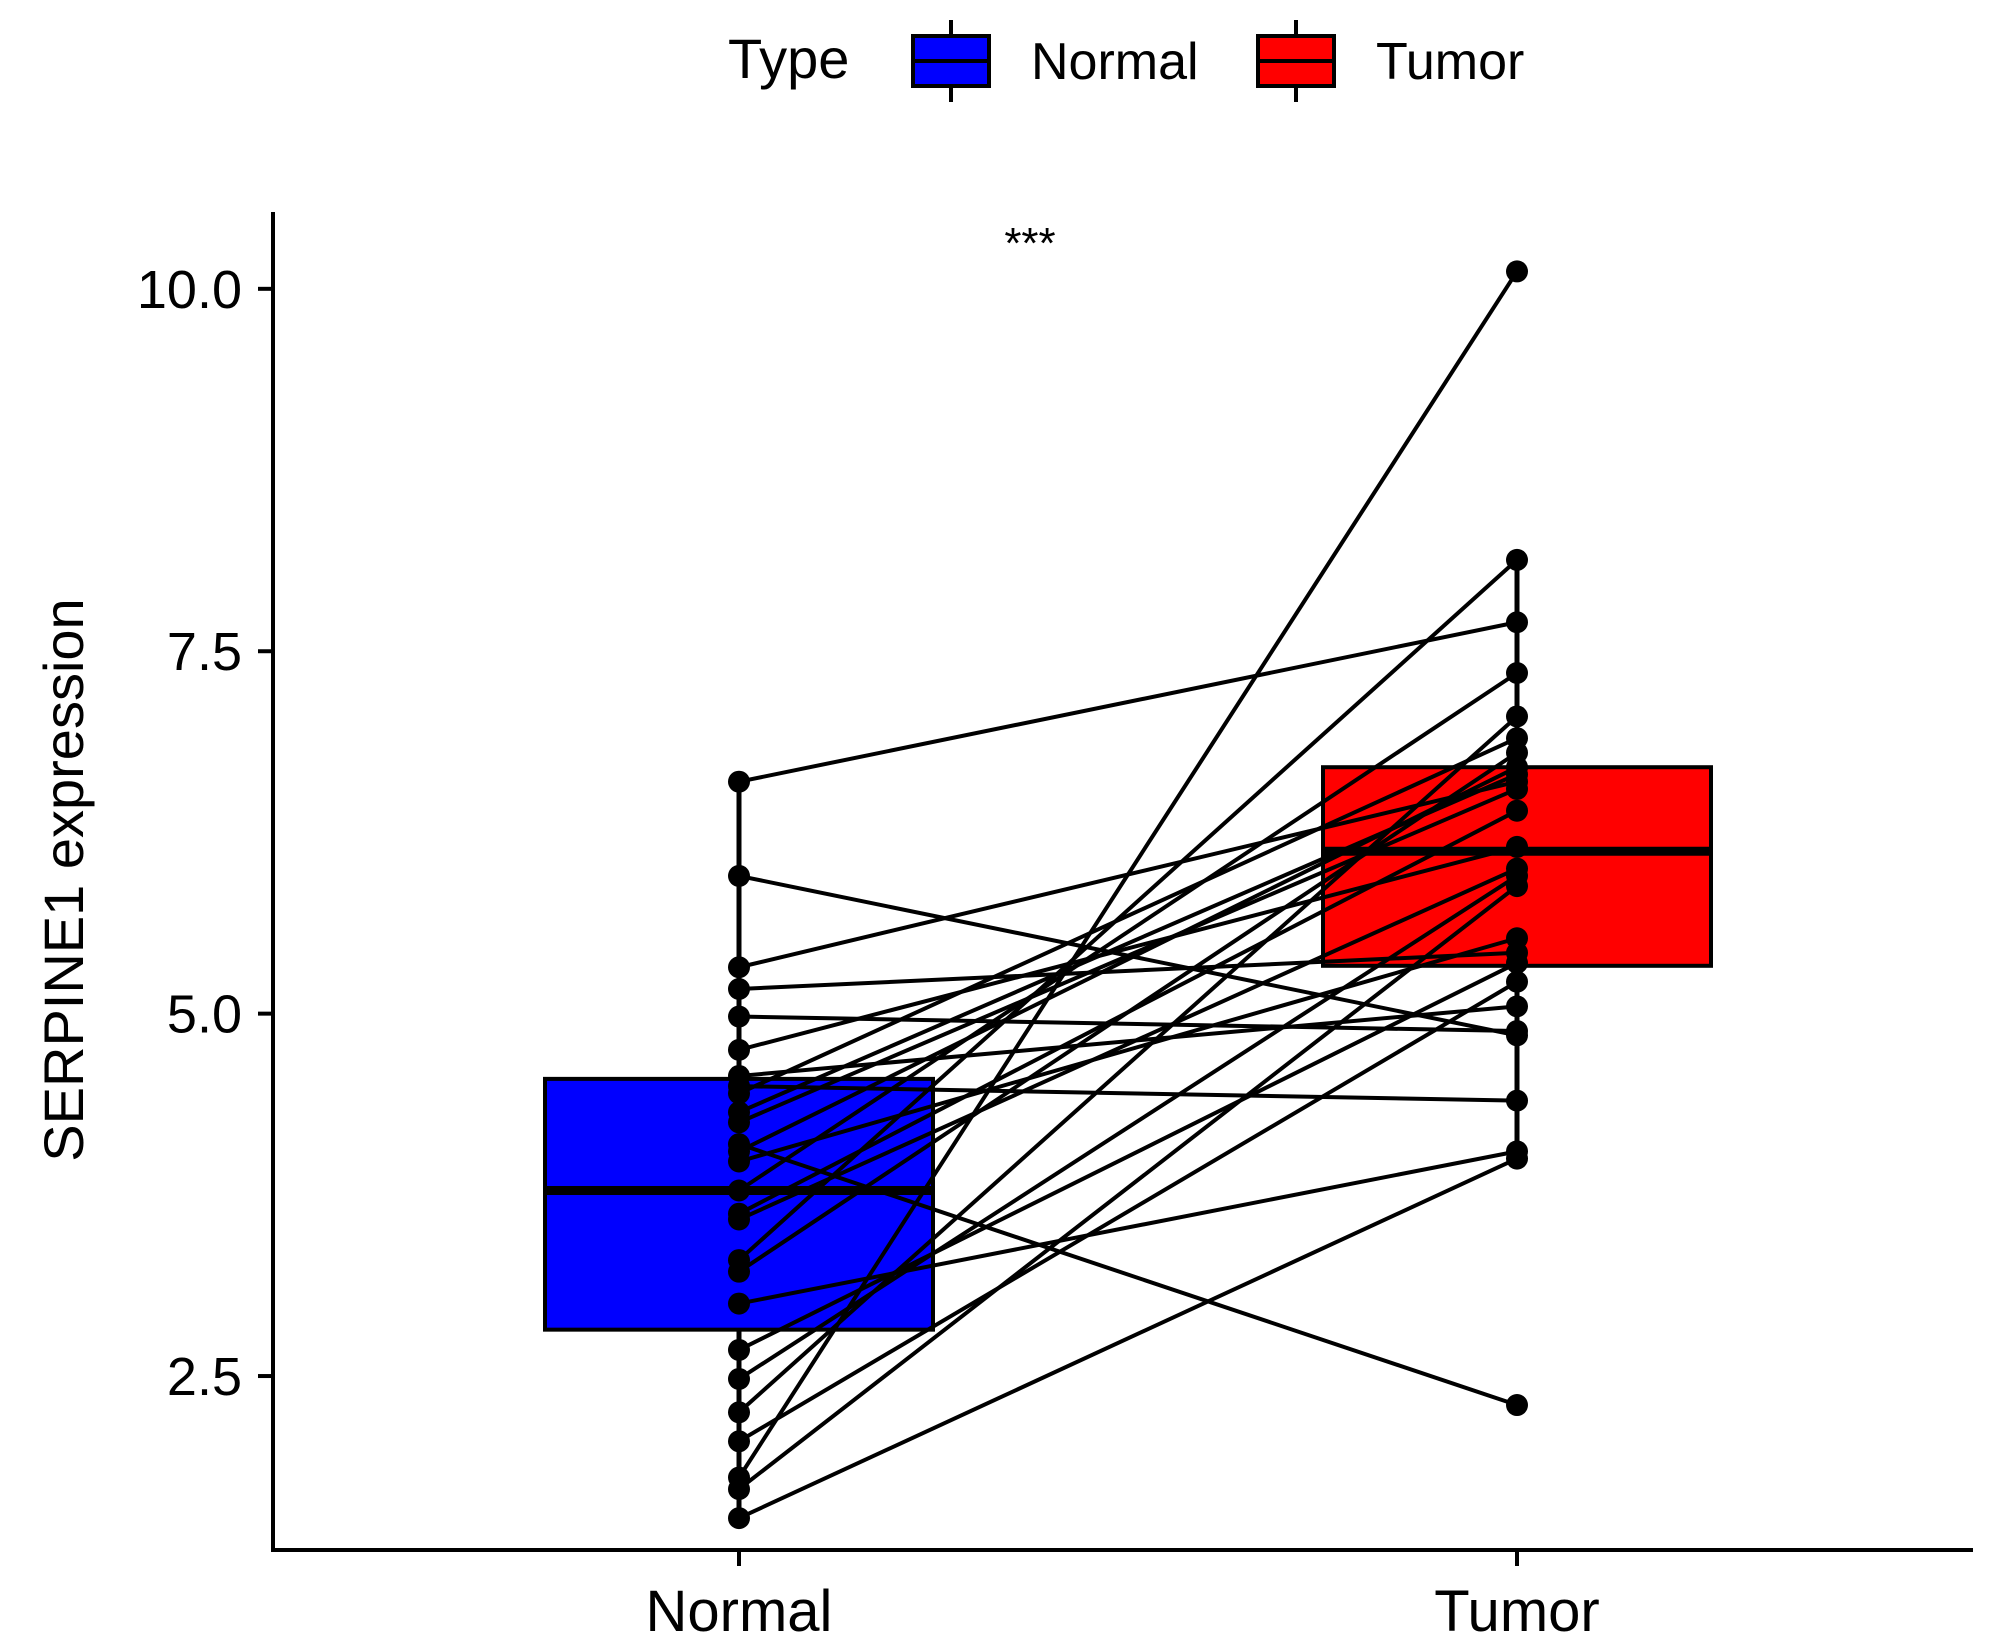 This screenshot has height=1651, width=2000. Describe the element at coordinates (1450, 62) in the screenshot. I see `legend-label-tumor: Tumor` at that location.